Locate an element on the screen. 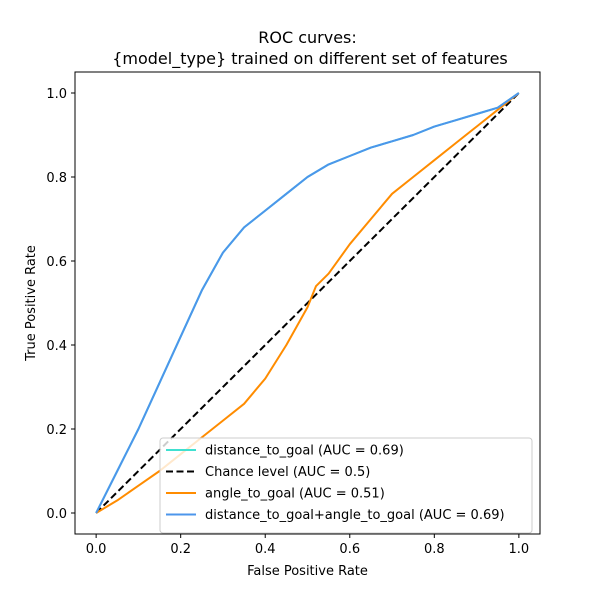 The image size is (600, 604). x-tick-label: 0.4 is located at coordinates (265, 549).